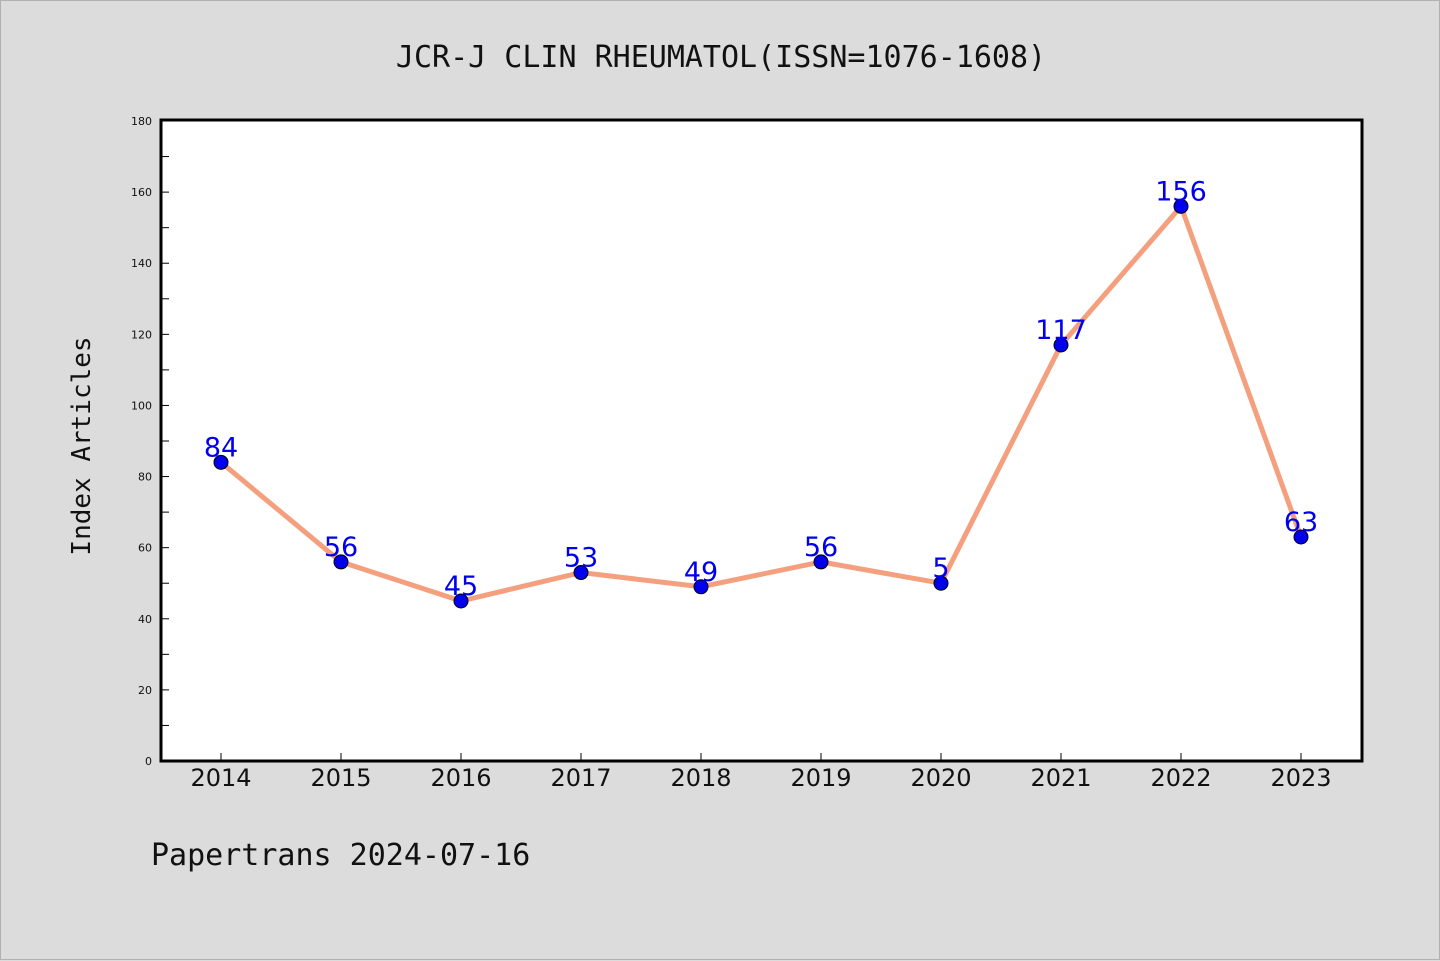 The image size is (1440, 961). I want to click on data-label: 49, so click(701, 572).